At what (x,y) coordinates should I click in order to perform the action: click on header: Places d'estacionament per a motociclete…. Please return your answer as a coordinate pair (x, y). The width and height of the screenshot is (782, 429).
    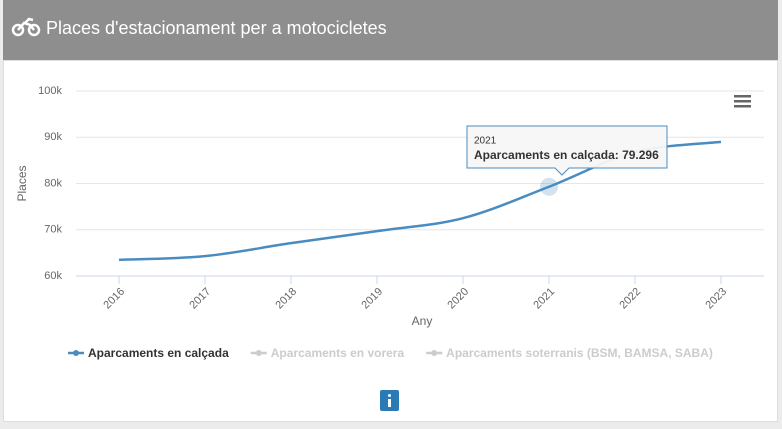
    Looking at the image, I should click on (390, 30).